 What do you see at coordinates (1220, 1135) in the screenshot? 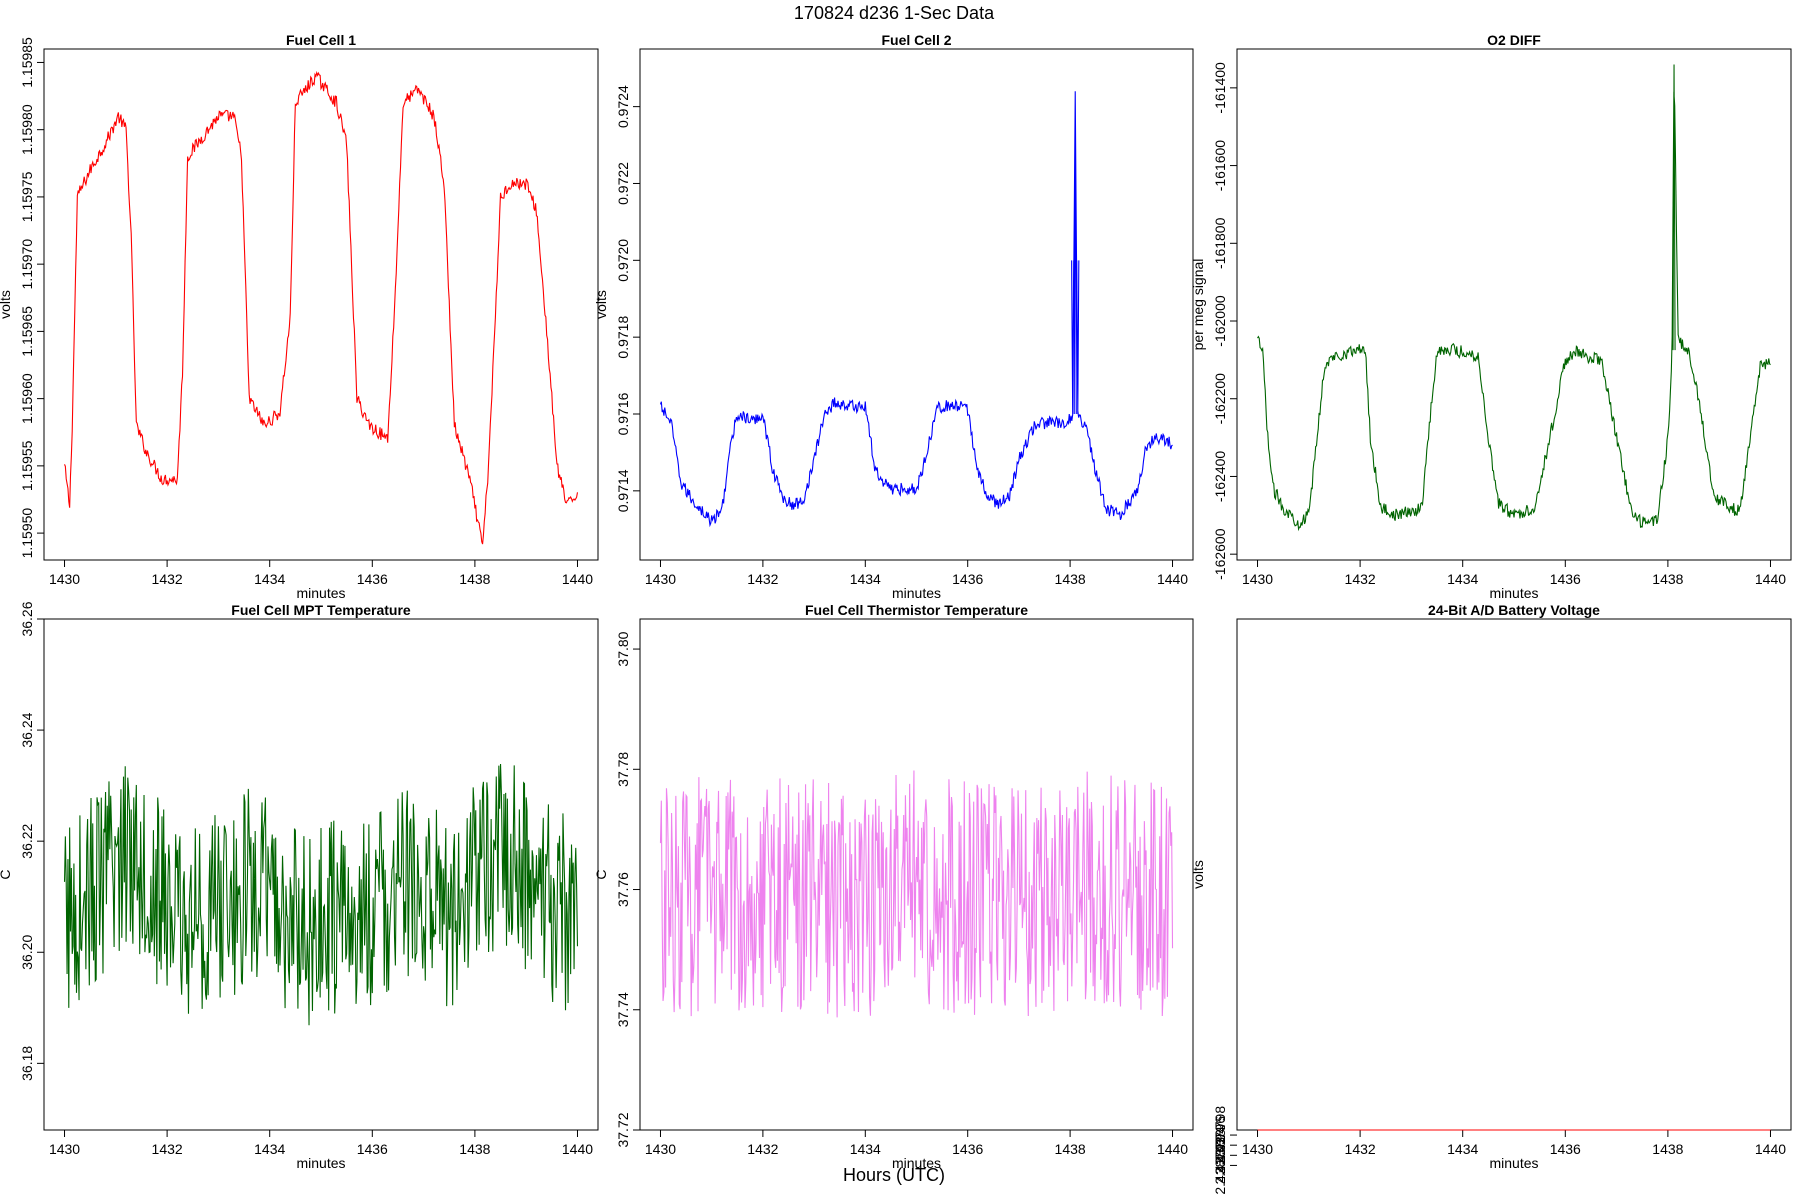
I see `y-tick-label: 2.438798` at bounding box center [1220, 1135].